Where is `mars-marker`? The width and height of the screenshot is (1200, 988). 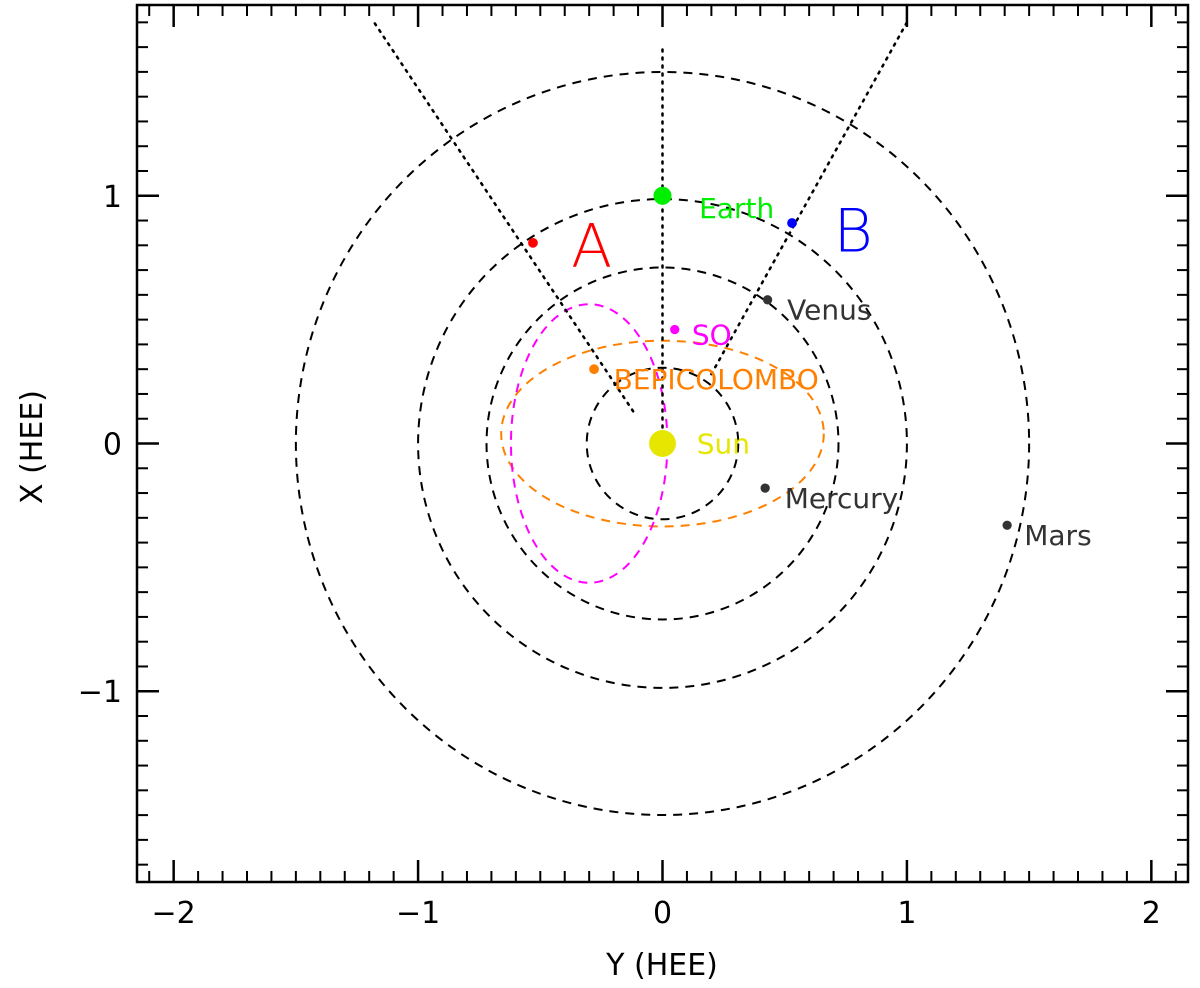 mars-marker is located at coordinates (1007, 525).